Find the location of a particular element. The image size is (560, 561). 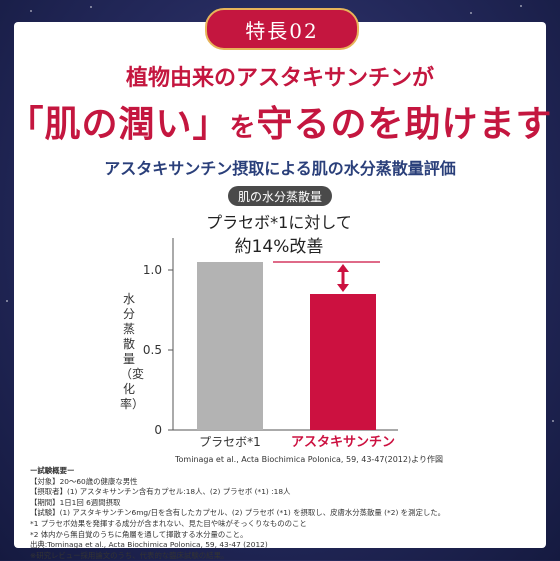

metric-pill: 肌の水分蒸散量 is located at coordinates (280, 196).